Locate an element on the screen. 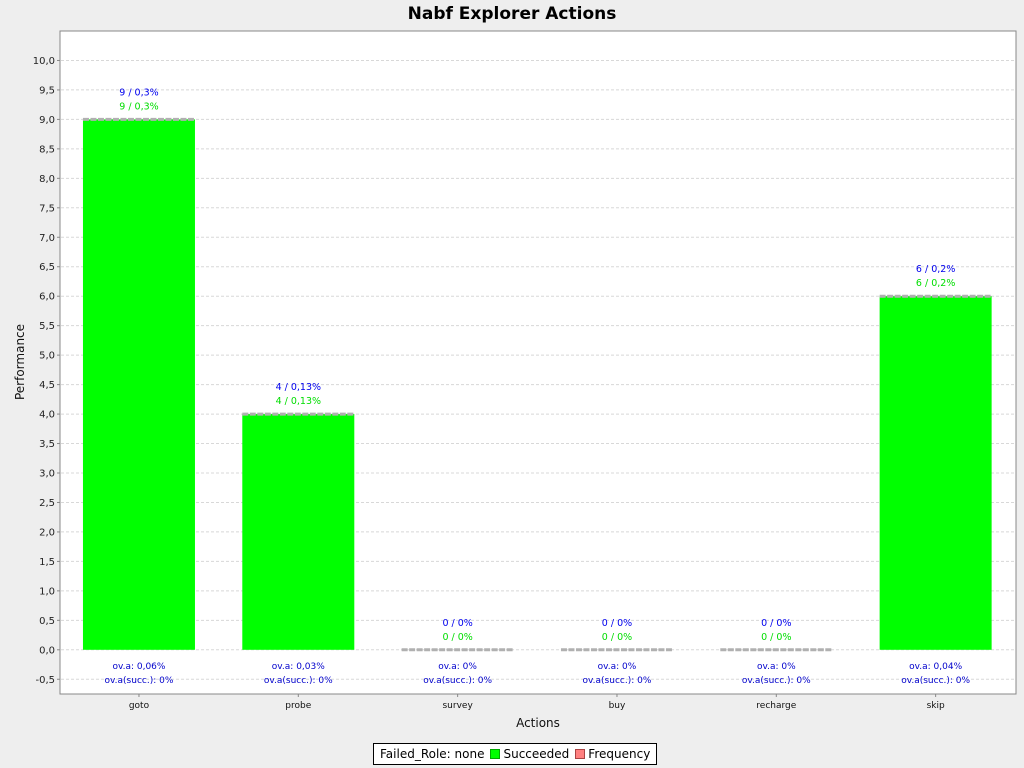 The image size is (1024, 768). y-tick-label: 7,5 is located at coordinates (47, 208).